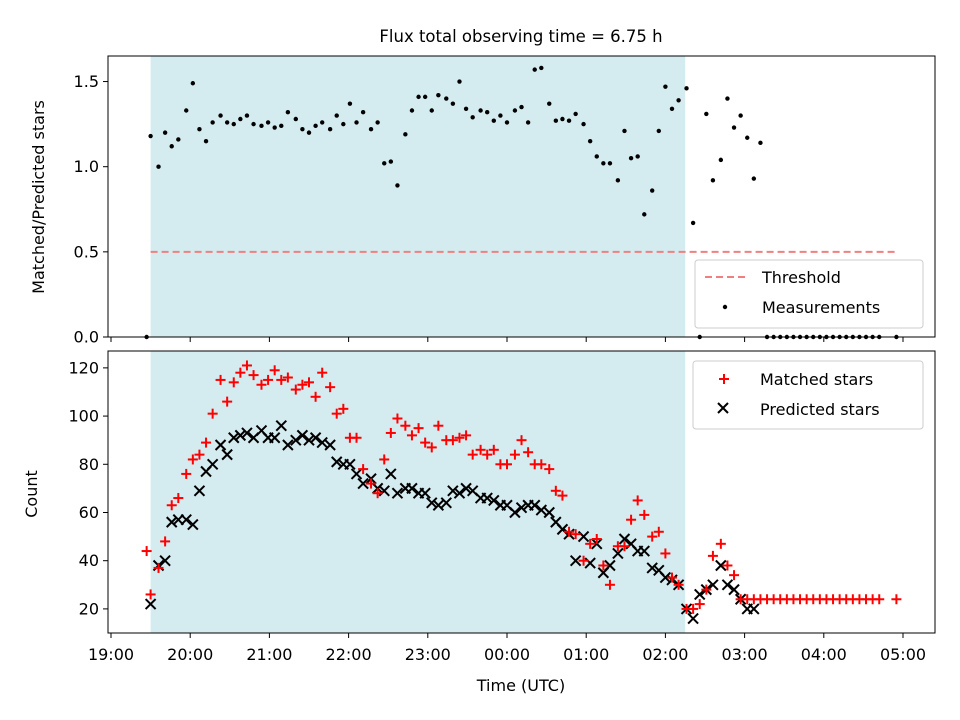 The image size is (960, 720). Describe the element at coordinates (190, 654) in the screenshot. I see `x-tick-label: 20:00` at that location.